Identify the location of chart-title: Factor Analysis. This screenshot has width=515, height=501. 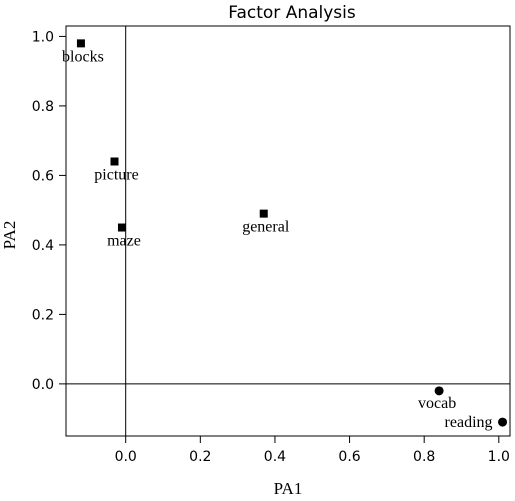
(292, 13).